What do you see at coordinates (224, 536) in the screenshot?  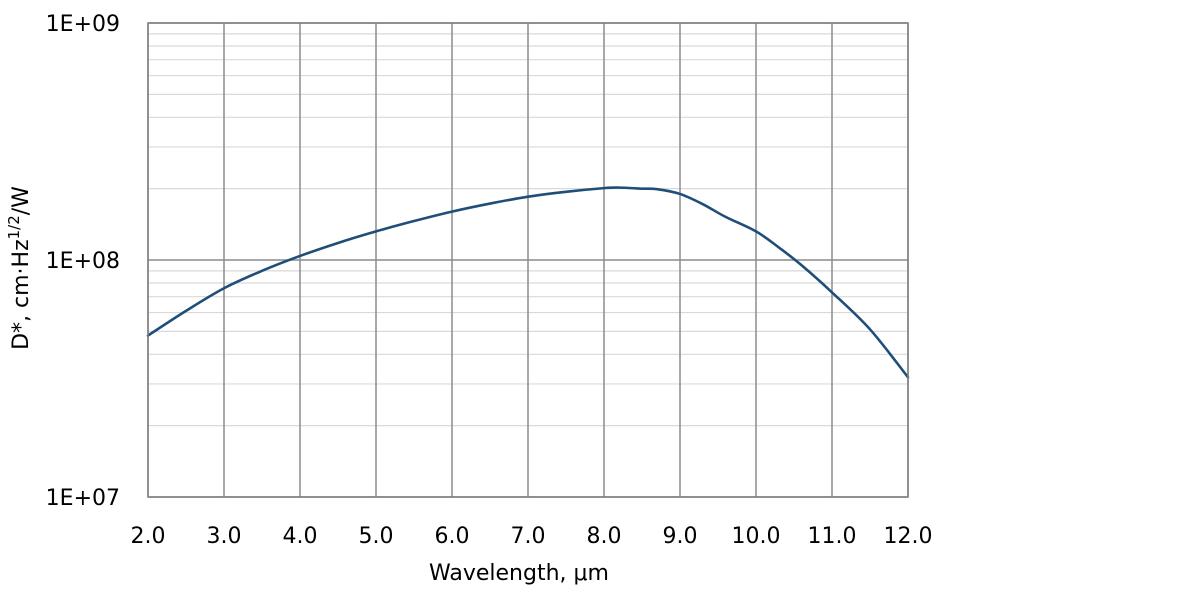 I see `x-tick-label: 3.0` at bounding box center [224, 536].